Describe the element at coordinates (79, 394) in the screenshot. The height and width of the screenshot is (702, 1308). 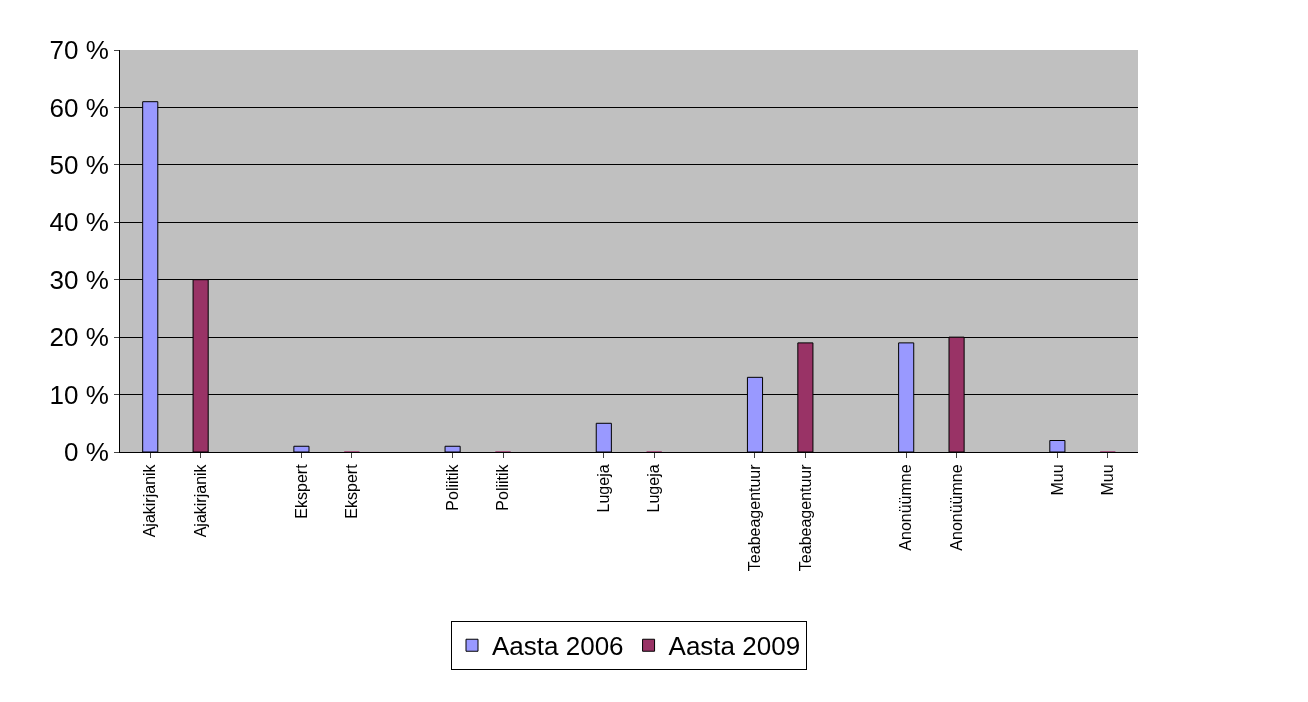
I see `y-tick-label: 10 %` at that location.